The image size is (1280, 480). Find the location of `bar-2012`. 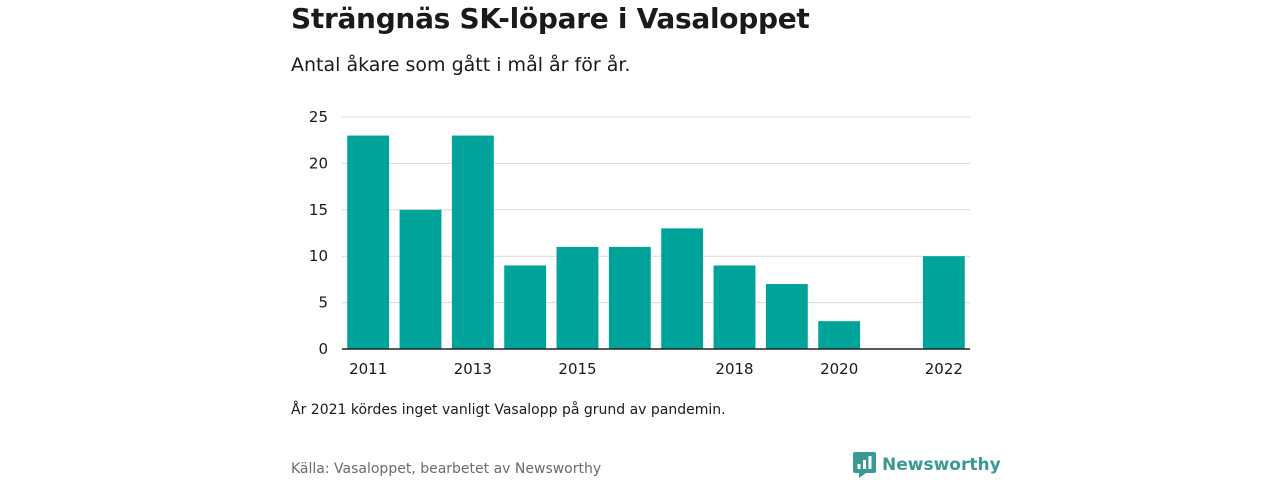

bar-2012 is located at coordinates (420, 279).